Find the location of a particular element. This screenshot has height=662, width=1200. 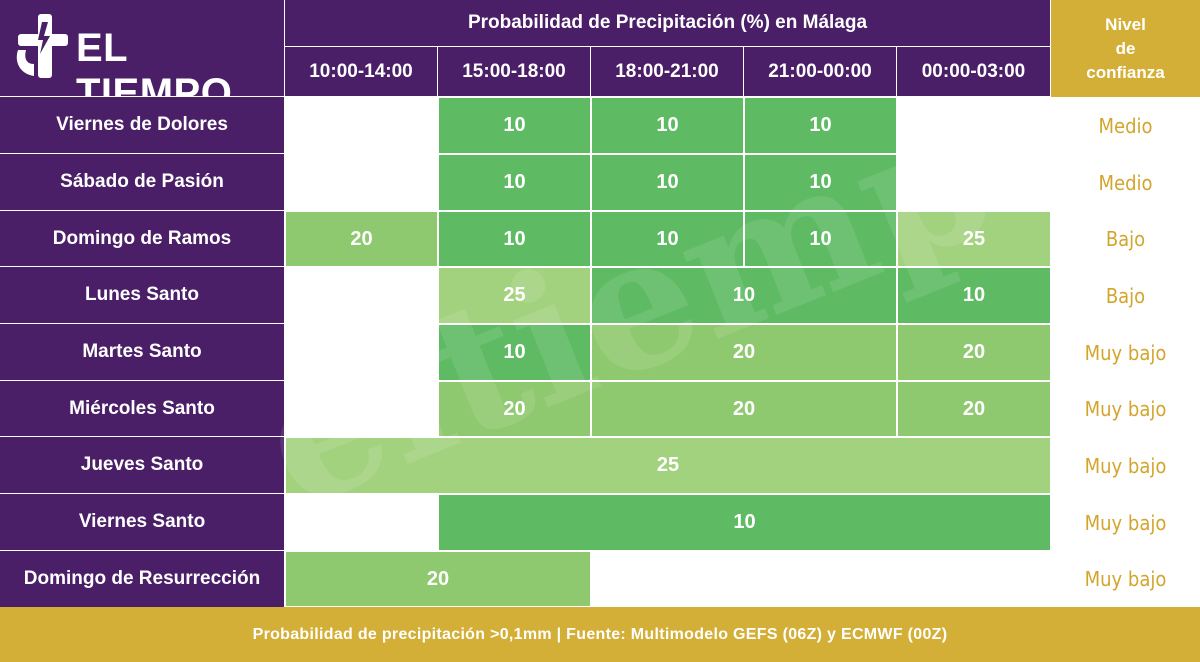

confidence-header-line: Nivel is located at coordinates (1125, 24).